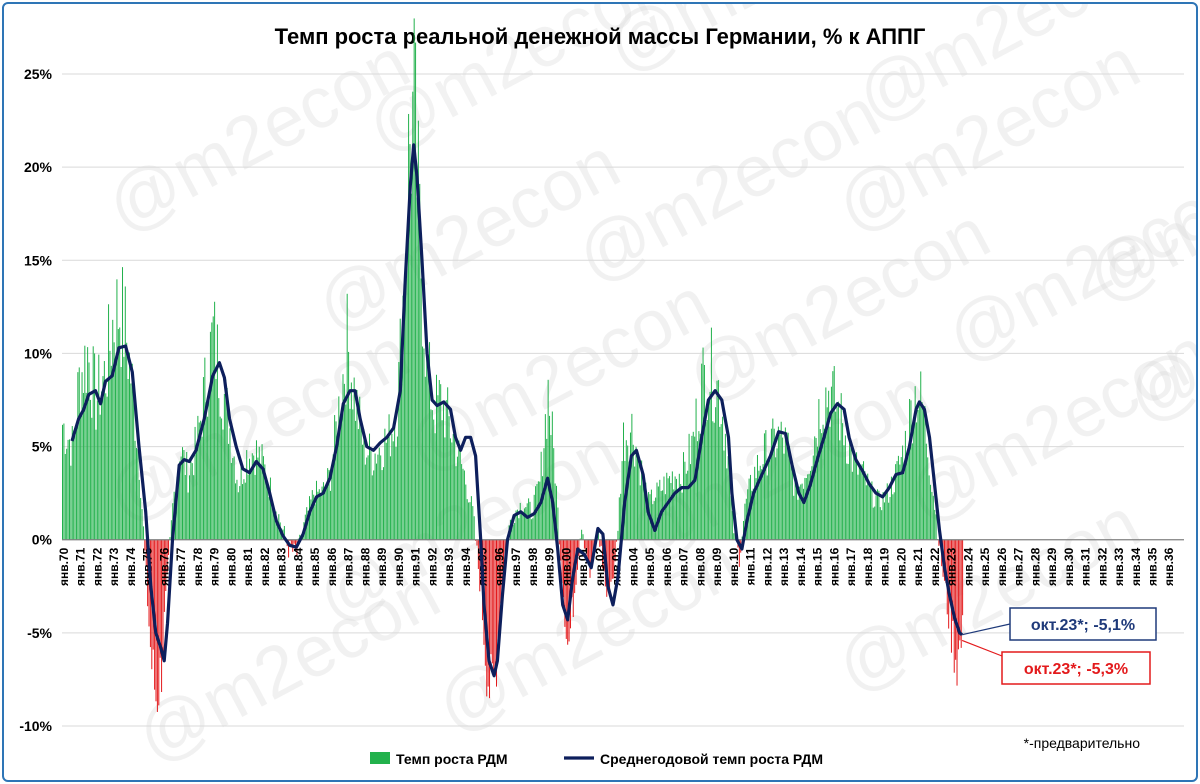 The image size is (1200, 784). I want to click on x-tick-label: янв.84, so click(298, 566).